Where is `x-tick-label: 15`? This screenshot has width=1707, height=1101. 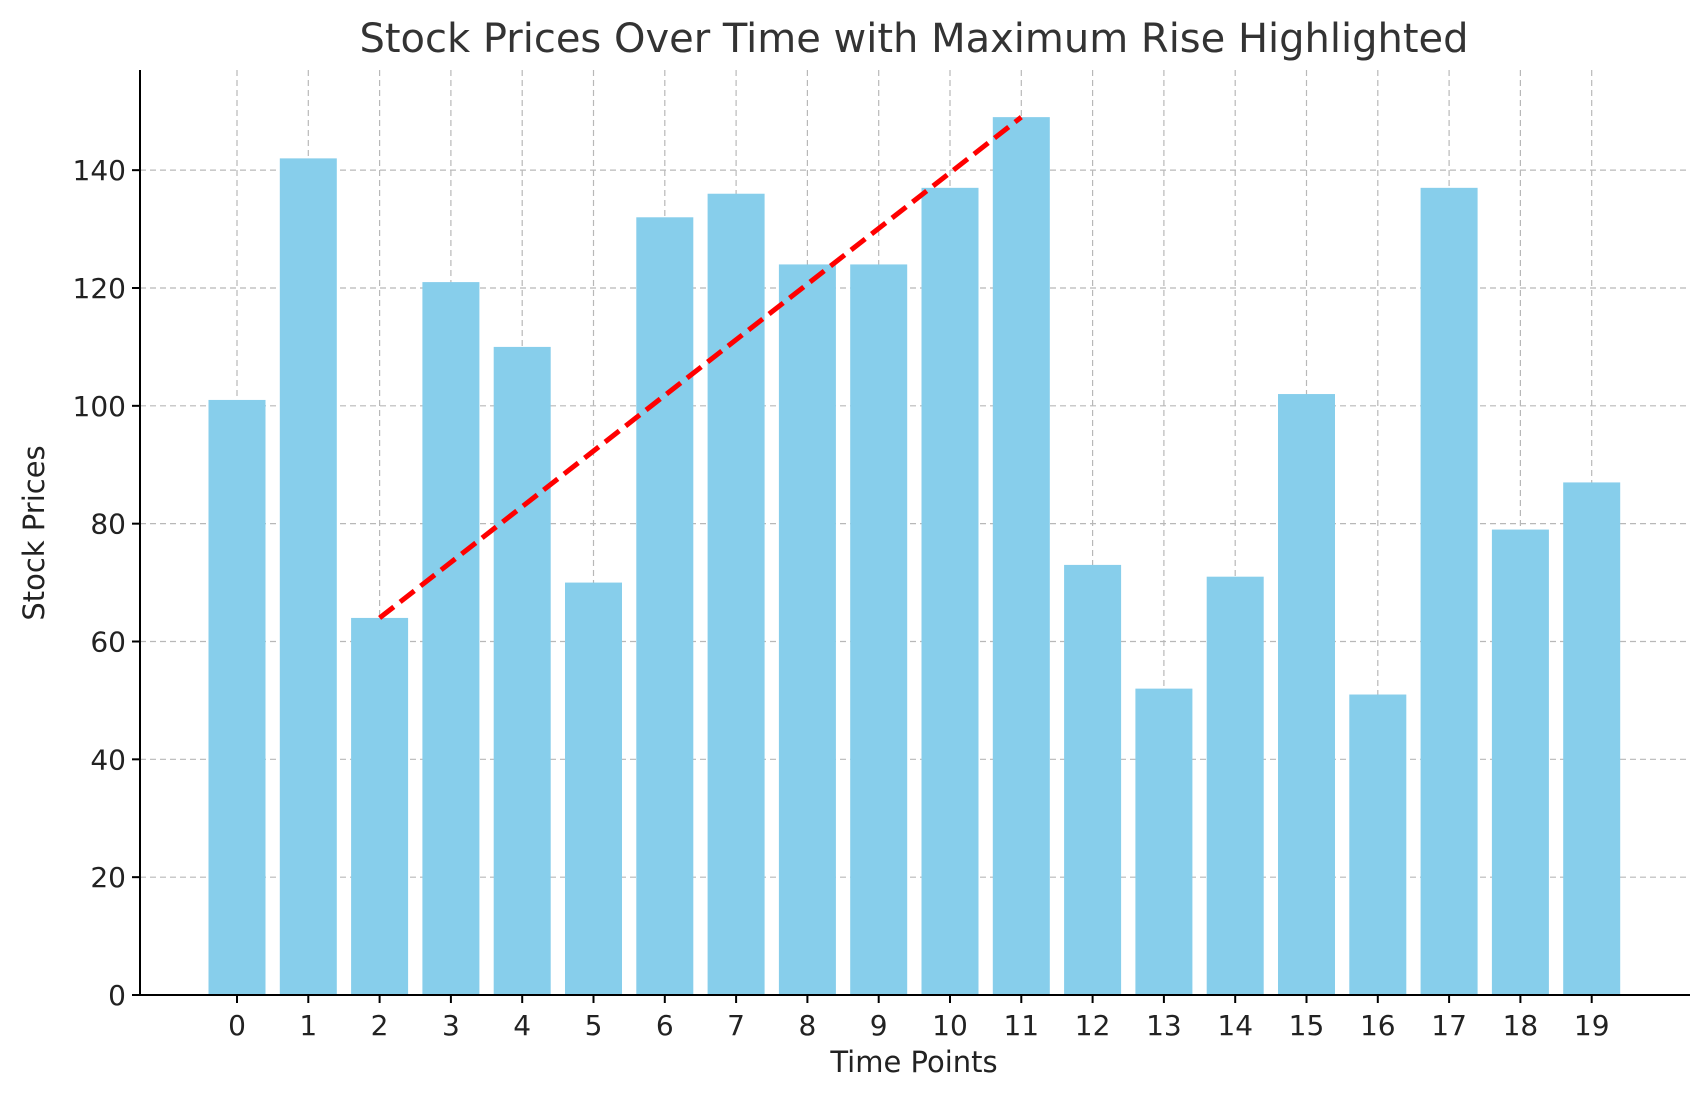
x-tick-label: 15 is located at coordinates (1307, 1025).